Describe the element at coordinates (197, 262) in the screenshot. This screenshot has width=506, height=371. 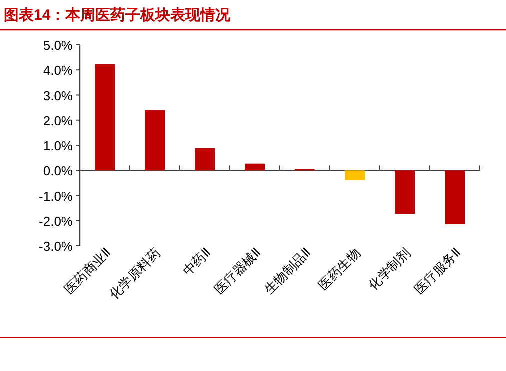
I see `x-tick-label: 中药Ⅱ` at that location.